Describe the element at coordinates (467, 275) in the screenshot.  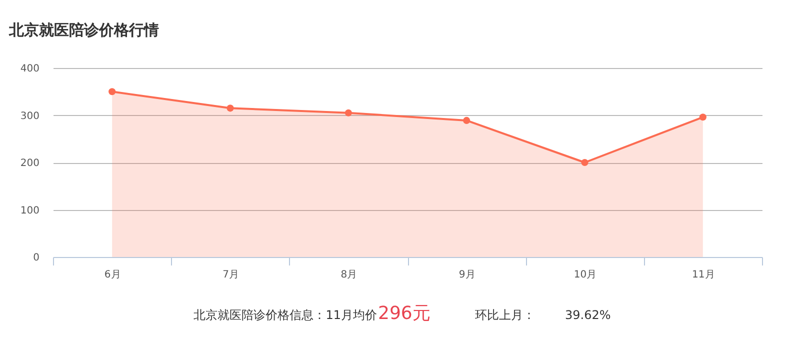
I see `x-tick-label: 9月` at that location.